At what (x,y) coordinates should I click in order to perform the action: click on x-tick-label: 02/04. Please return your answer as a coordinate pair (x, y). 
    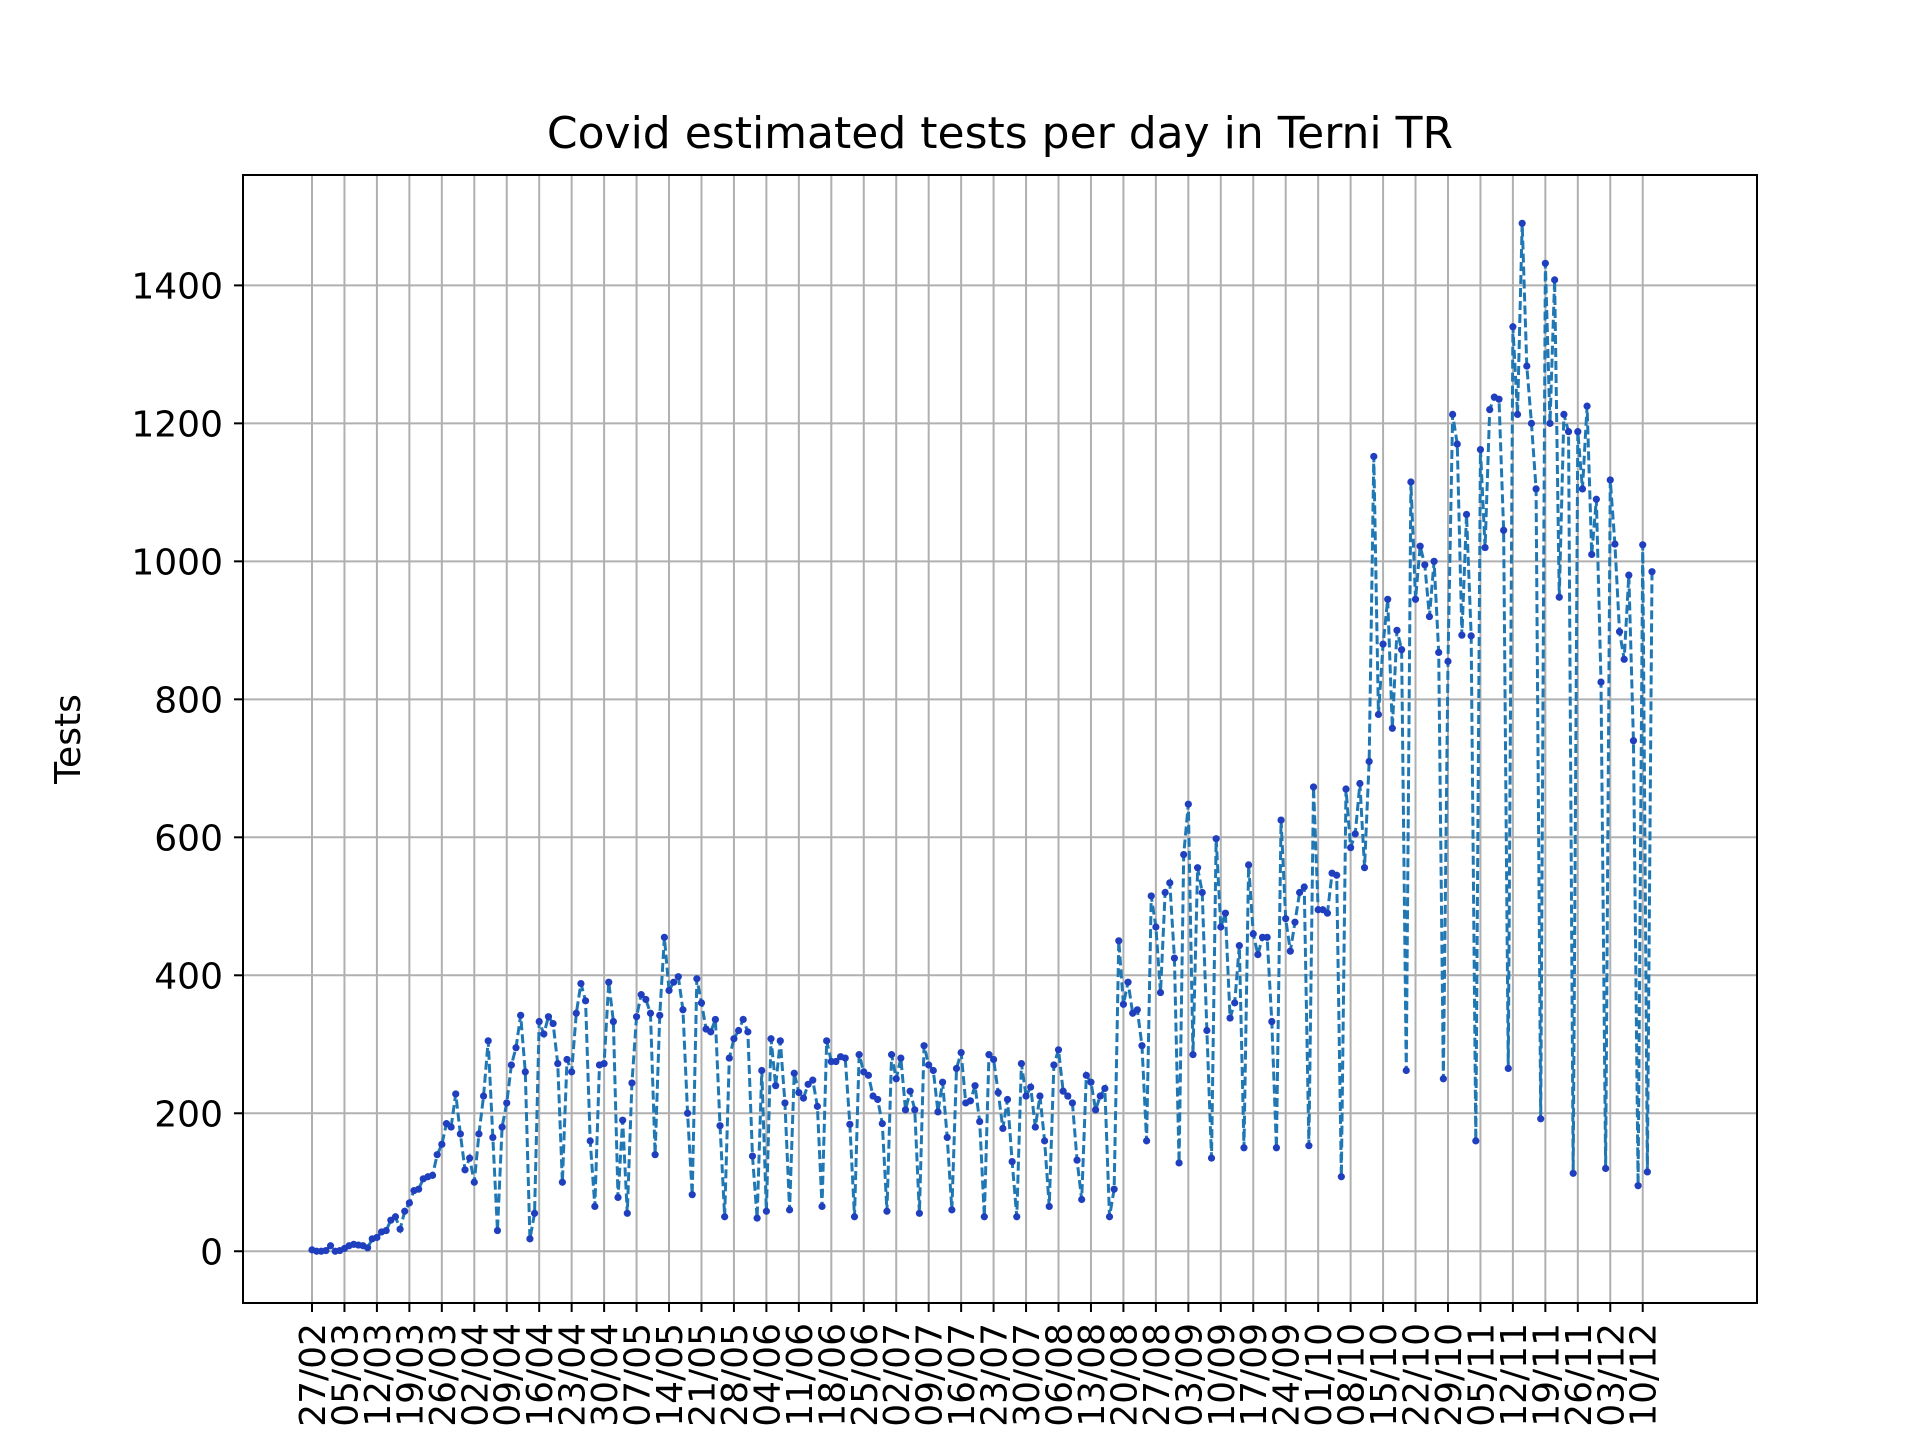
    Looking at the image, I should click on (475, 1375).